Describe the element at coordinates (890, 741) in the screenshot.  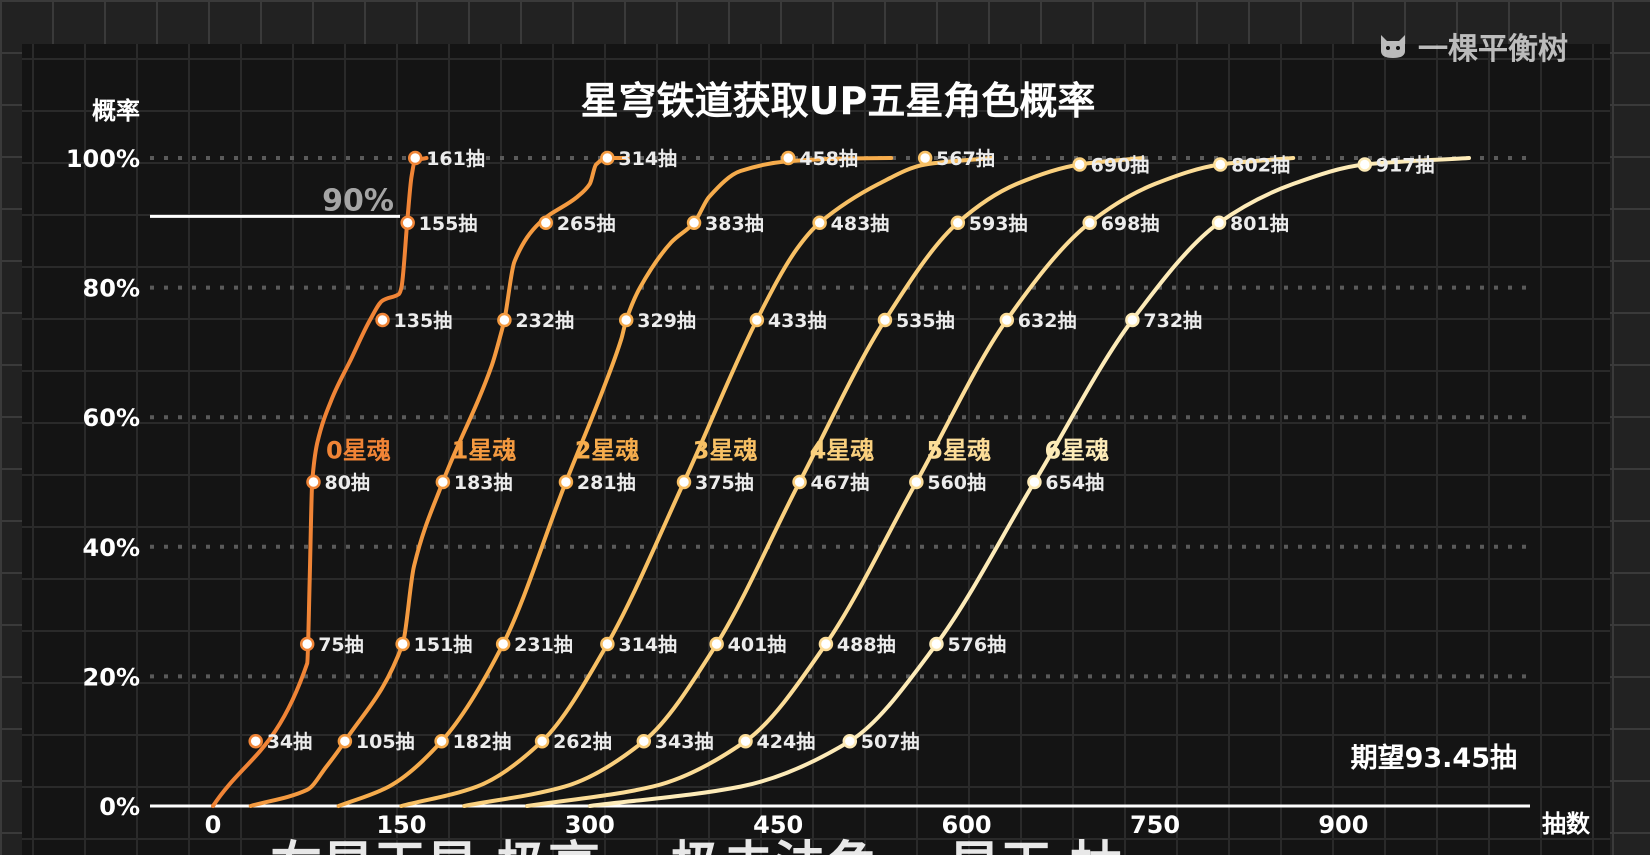
I see `point-label: 507抽` at that location.